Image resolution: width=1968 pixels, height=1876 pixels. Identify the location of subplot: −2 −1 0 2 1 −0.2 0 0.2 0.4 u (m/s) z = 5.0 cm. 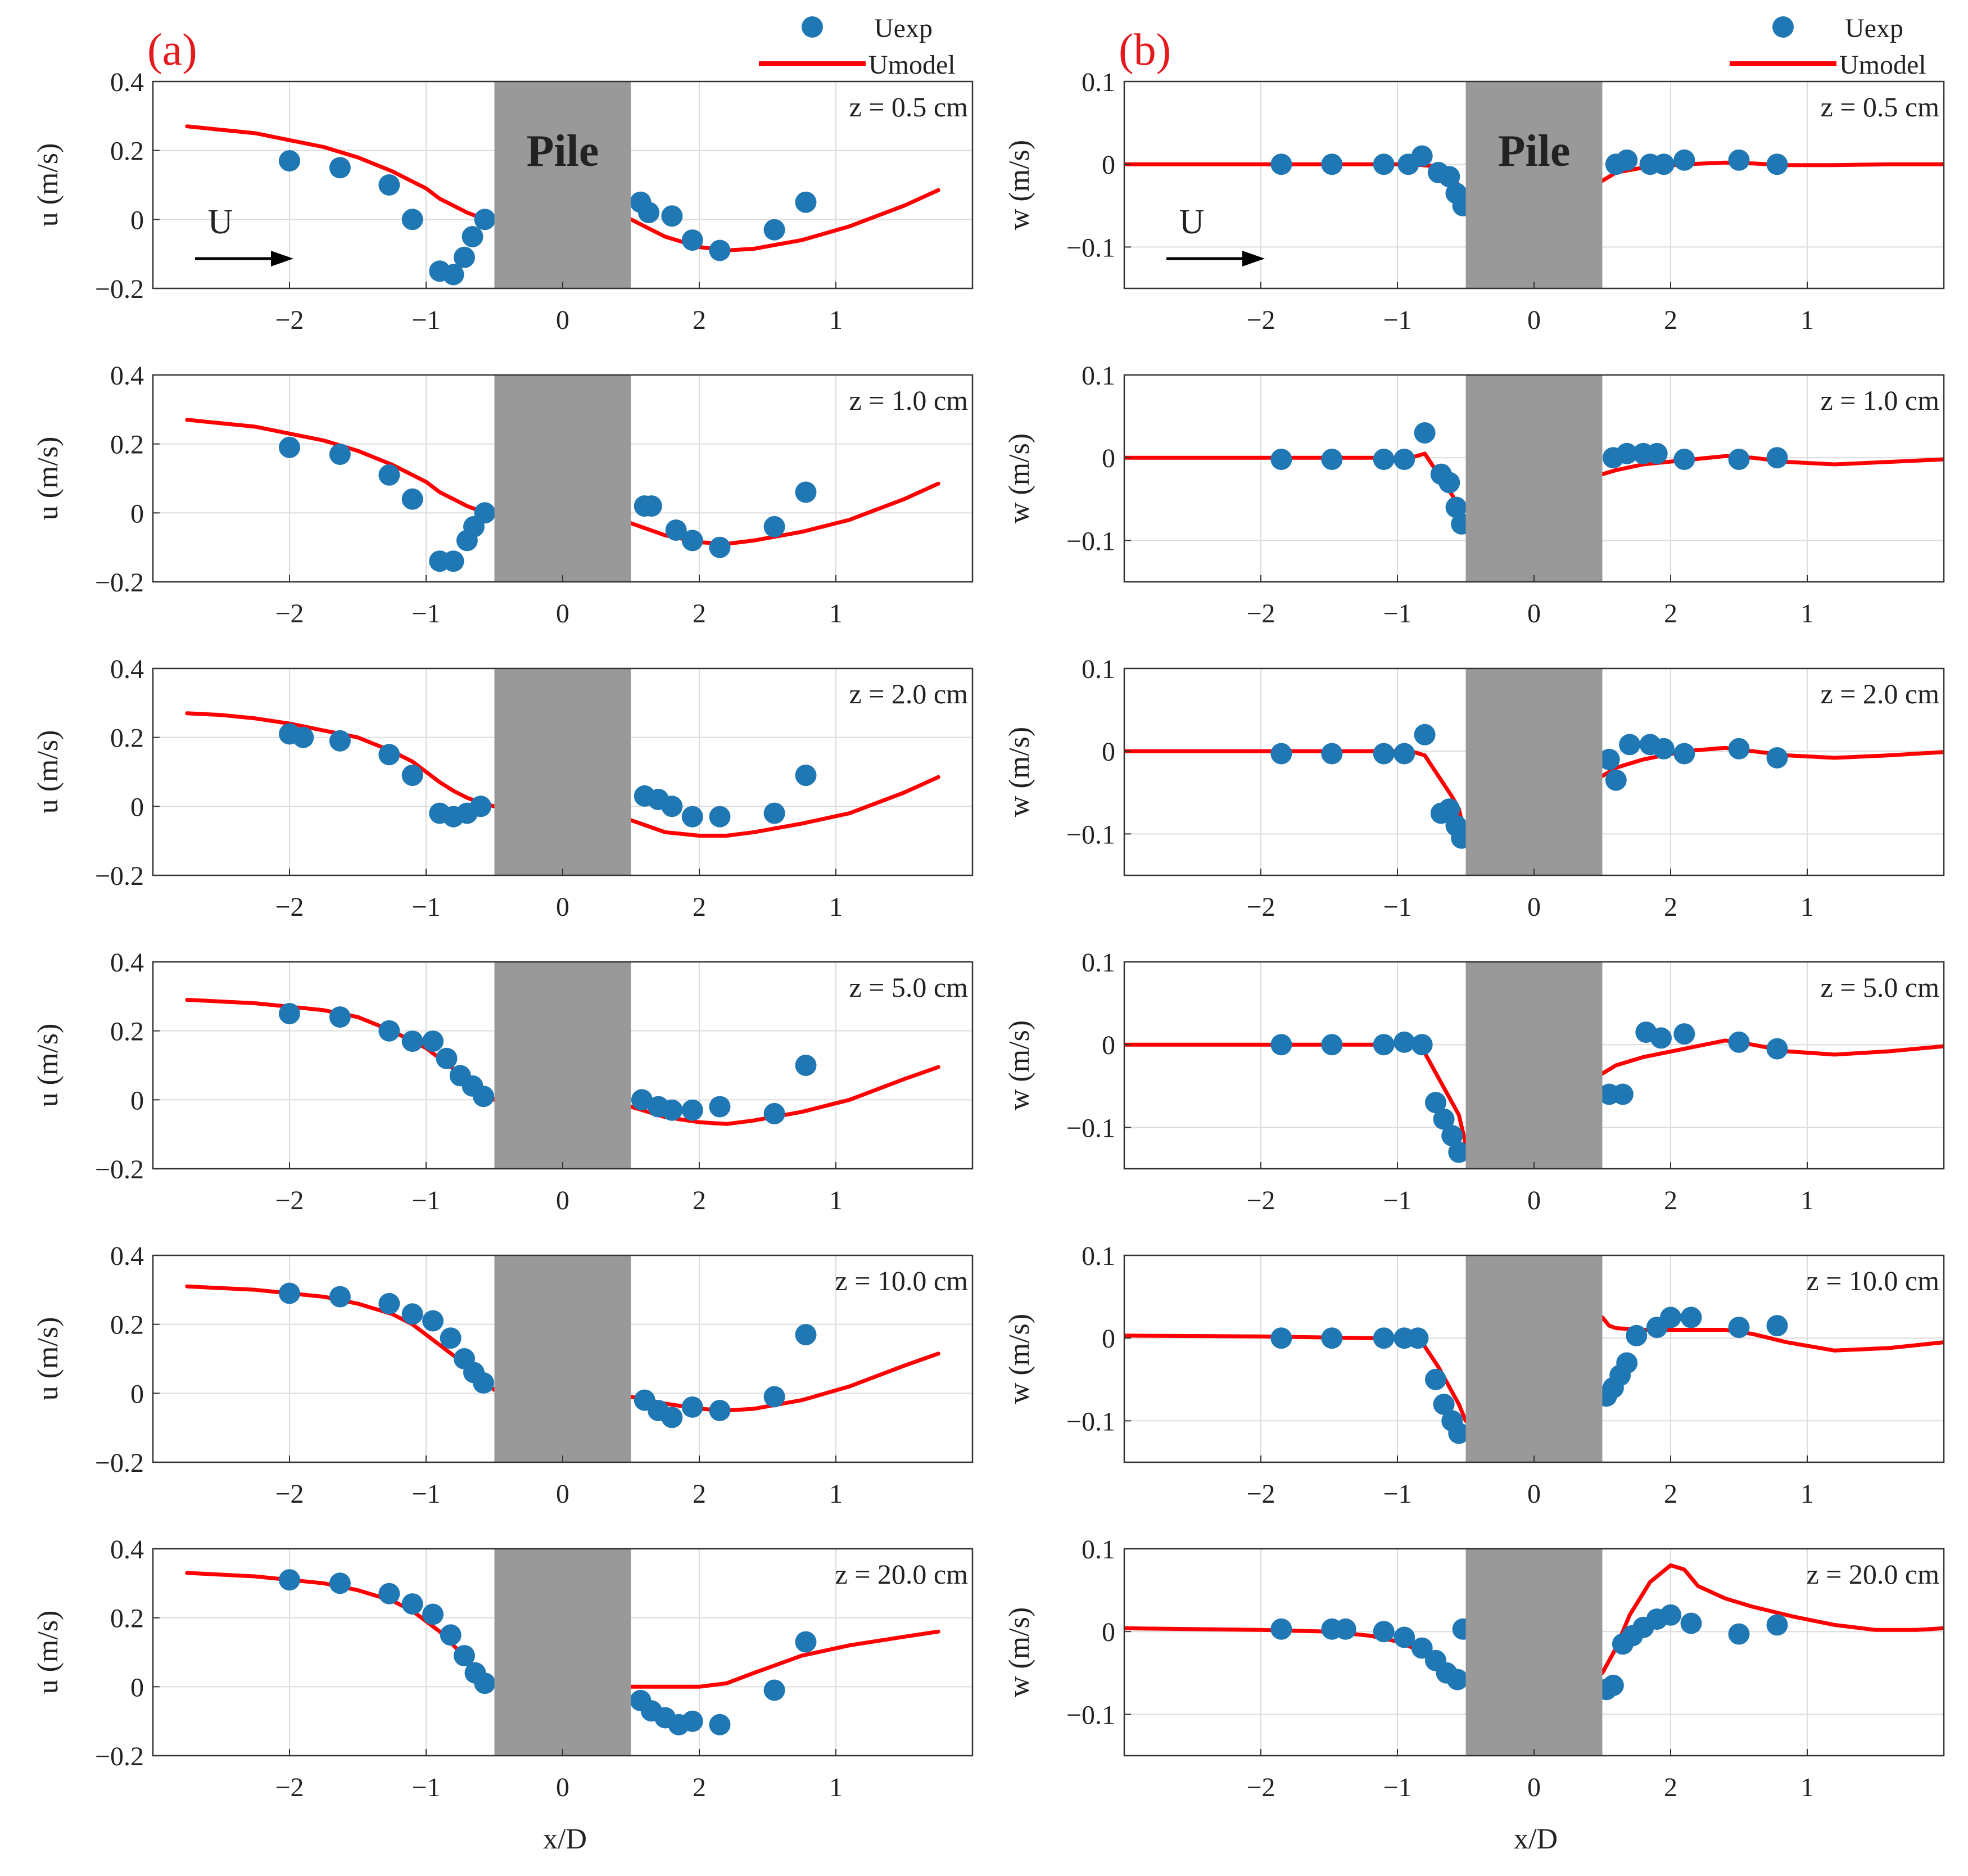
(503, 1081).